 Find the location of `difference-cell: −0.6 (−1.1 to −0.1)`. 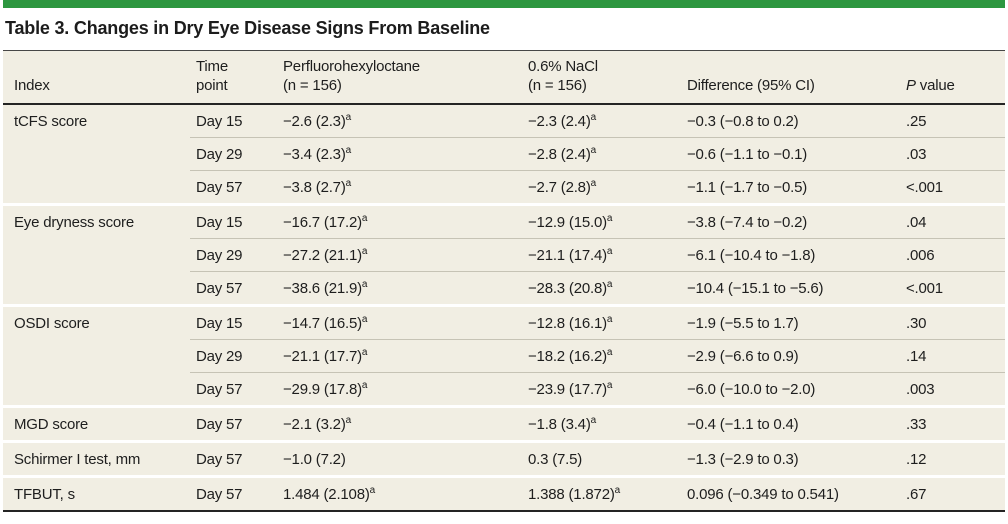

difference-cell: −0.6 (−1.1 to −0.1) is located at coordinates (796, 154).